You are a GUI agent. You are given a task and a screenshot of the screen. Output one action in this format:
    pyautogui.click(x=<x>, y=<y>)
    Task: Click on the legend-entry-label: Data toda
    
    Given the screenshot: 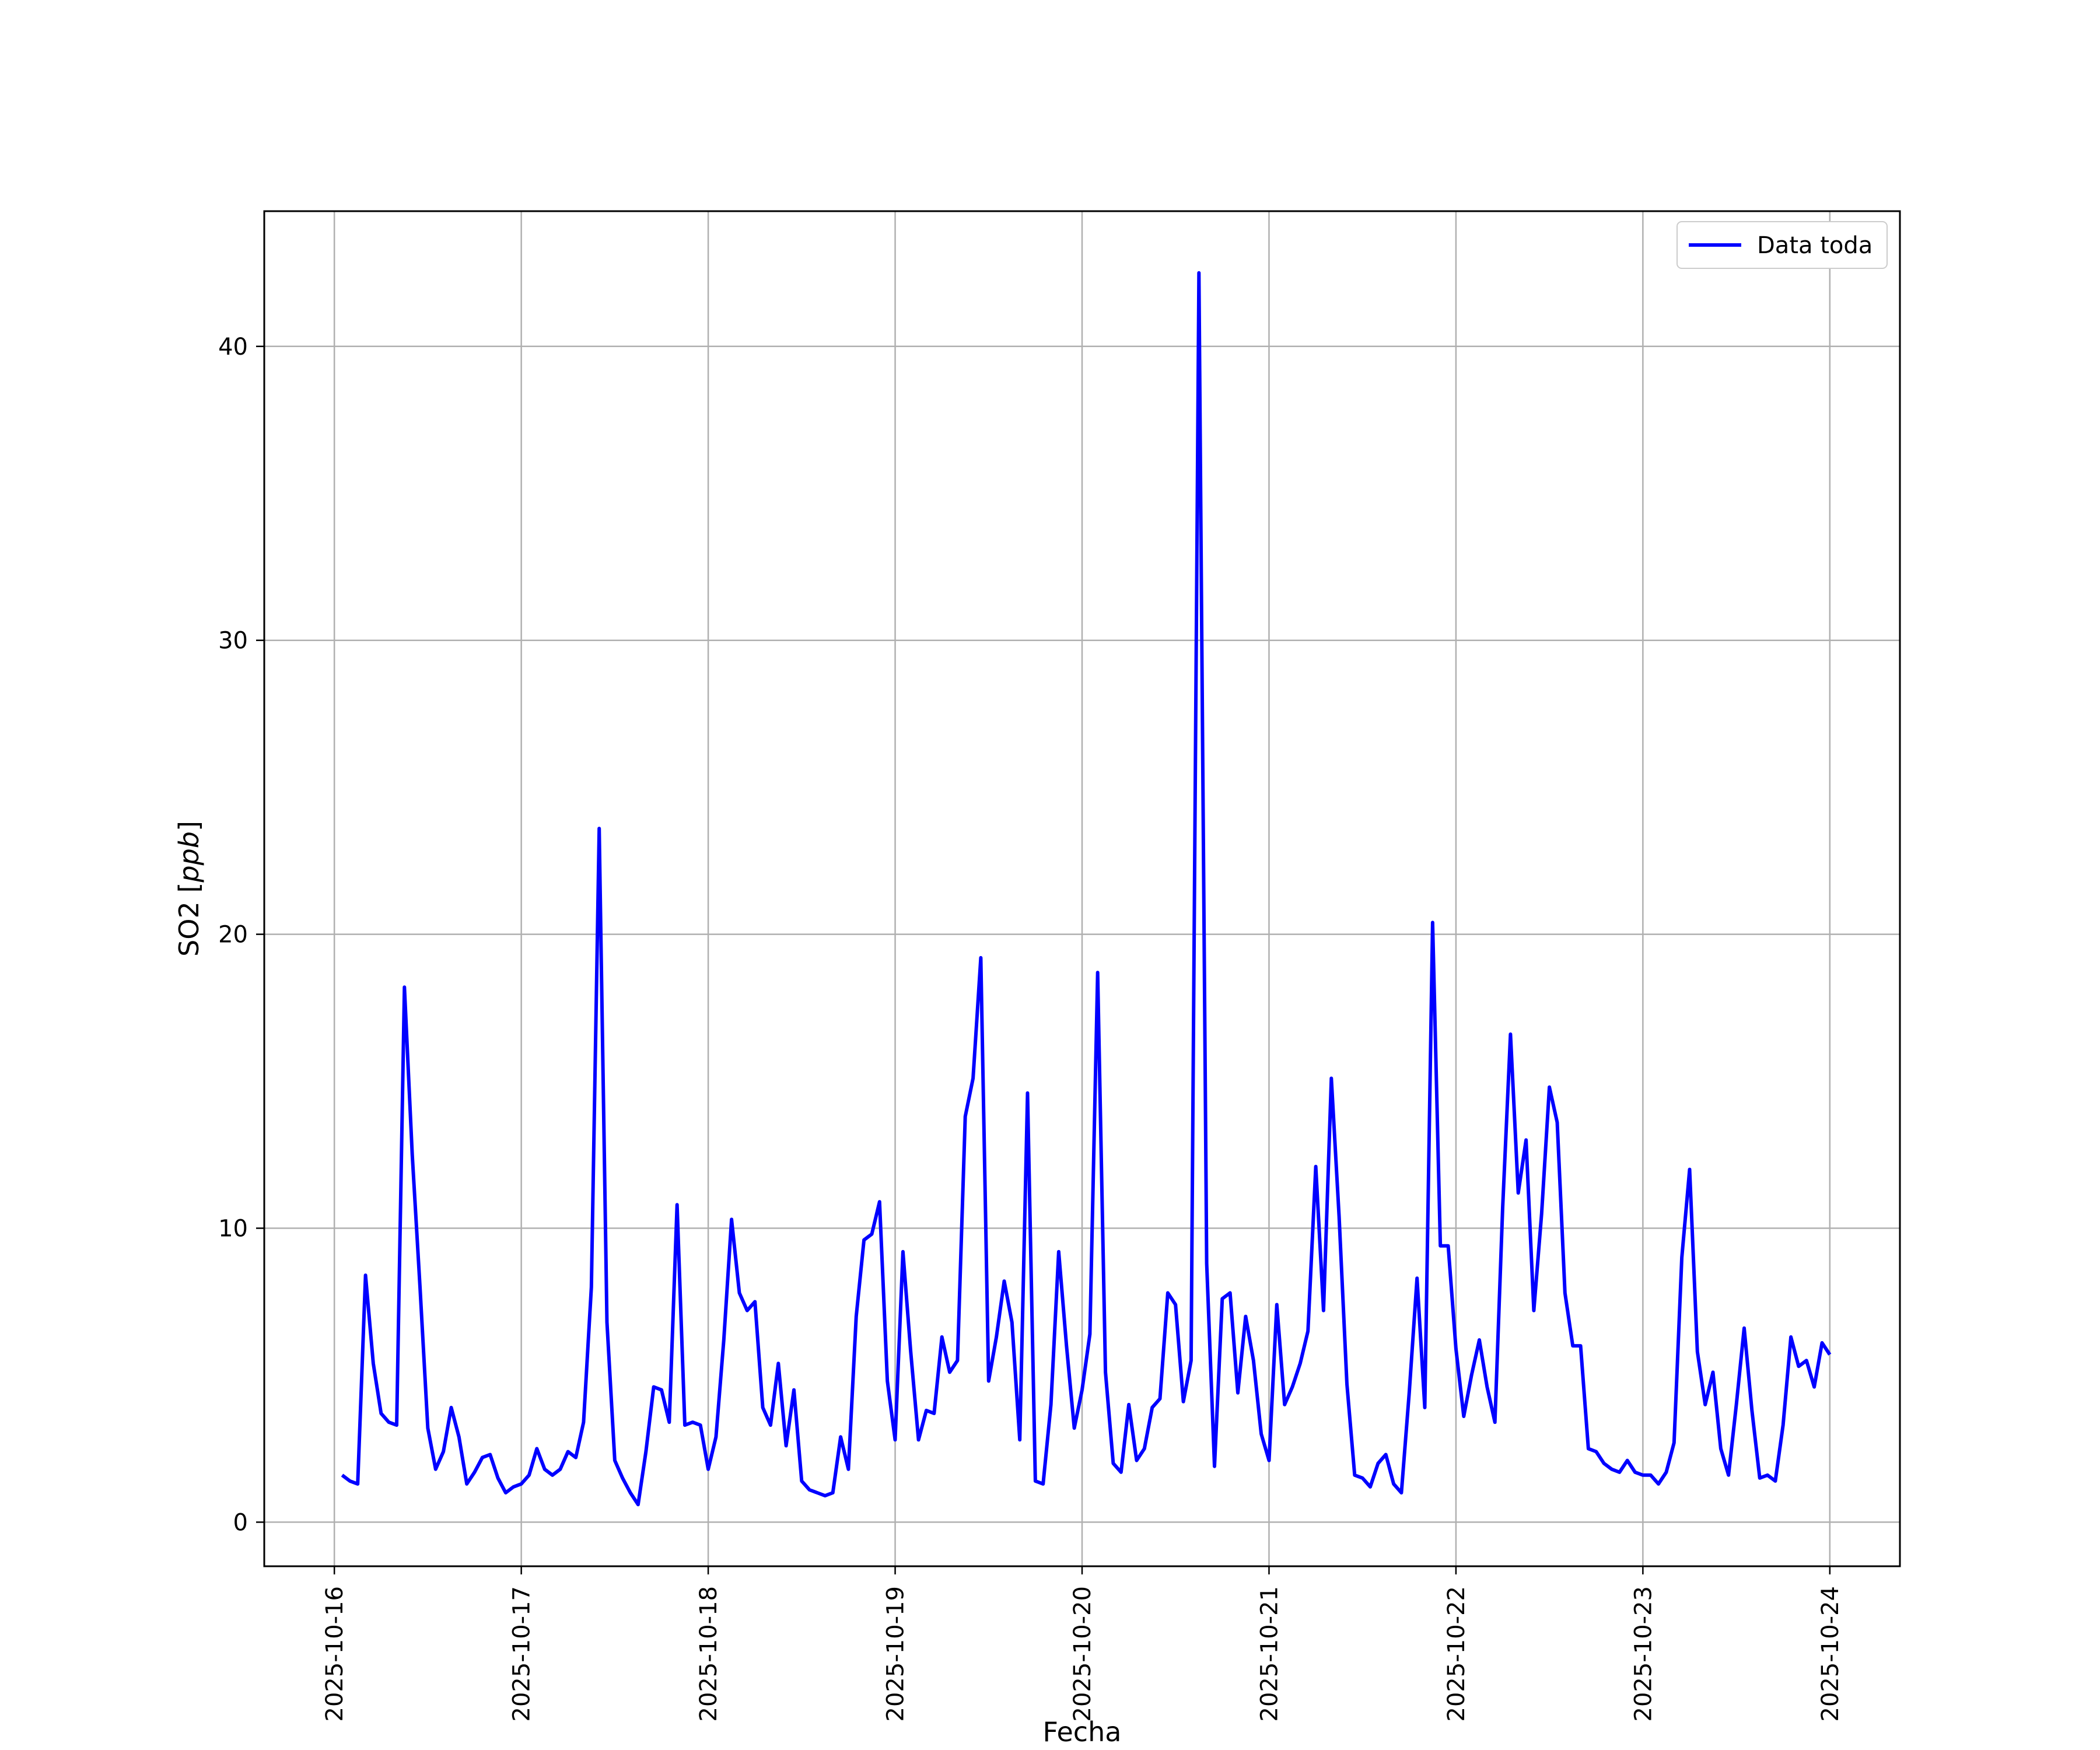 What is the action you would take?
    pyautogui.click(x=1815, y=245)
    